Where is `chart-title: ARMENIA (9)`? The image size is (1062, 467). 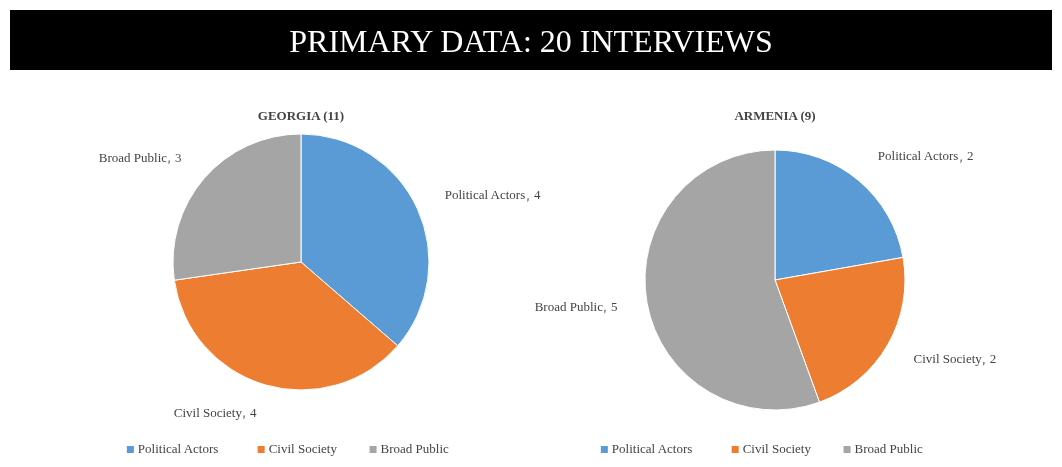 chart-title: ARMENIA (9) is located at coordinates (775, 115).